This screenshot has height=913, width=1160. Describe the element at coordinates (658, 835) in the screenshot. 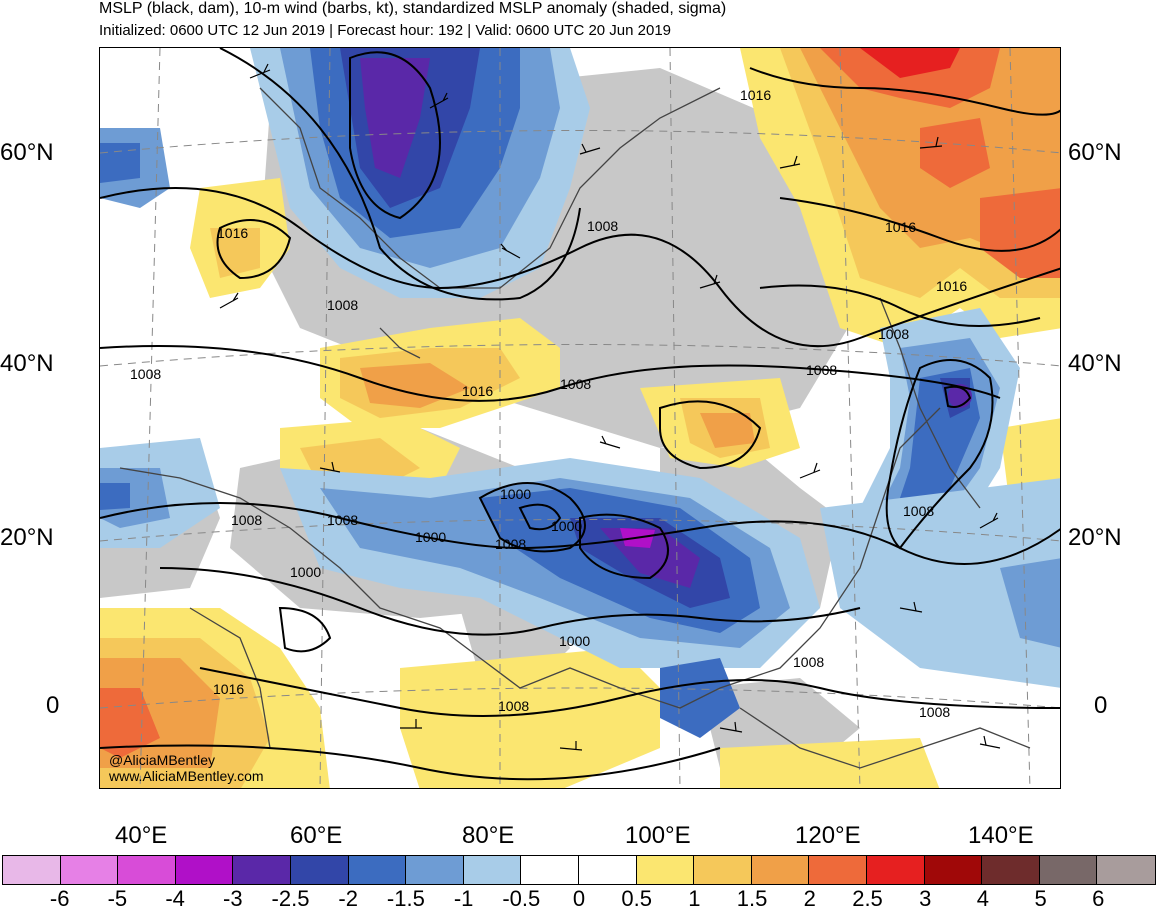

I see `lon-label: 100°E` at that location.